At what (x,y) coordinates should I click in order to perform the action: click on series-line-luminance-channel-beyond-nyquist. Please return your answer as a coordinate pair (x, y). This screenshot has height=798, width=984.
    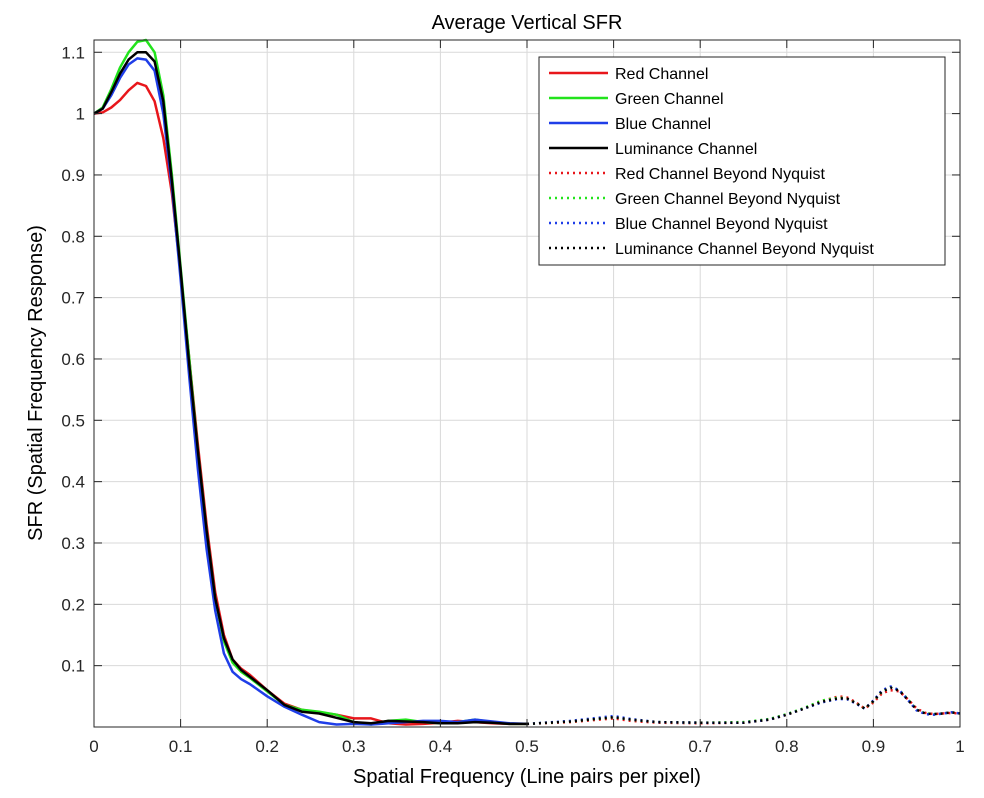
    Looking at the image, I should click on (743, 706).